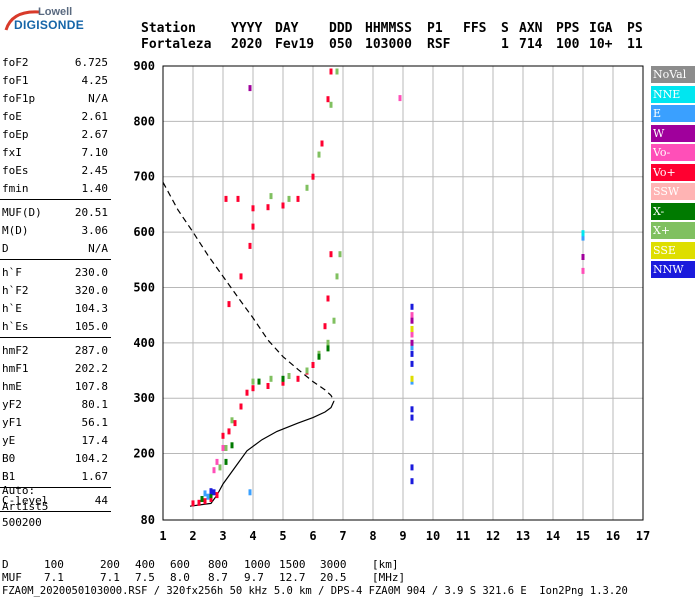  What do you see at coordinates (144, 66) in the screenshot?
I see `y-tick-label: 900` at bounding box center [144, 66].